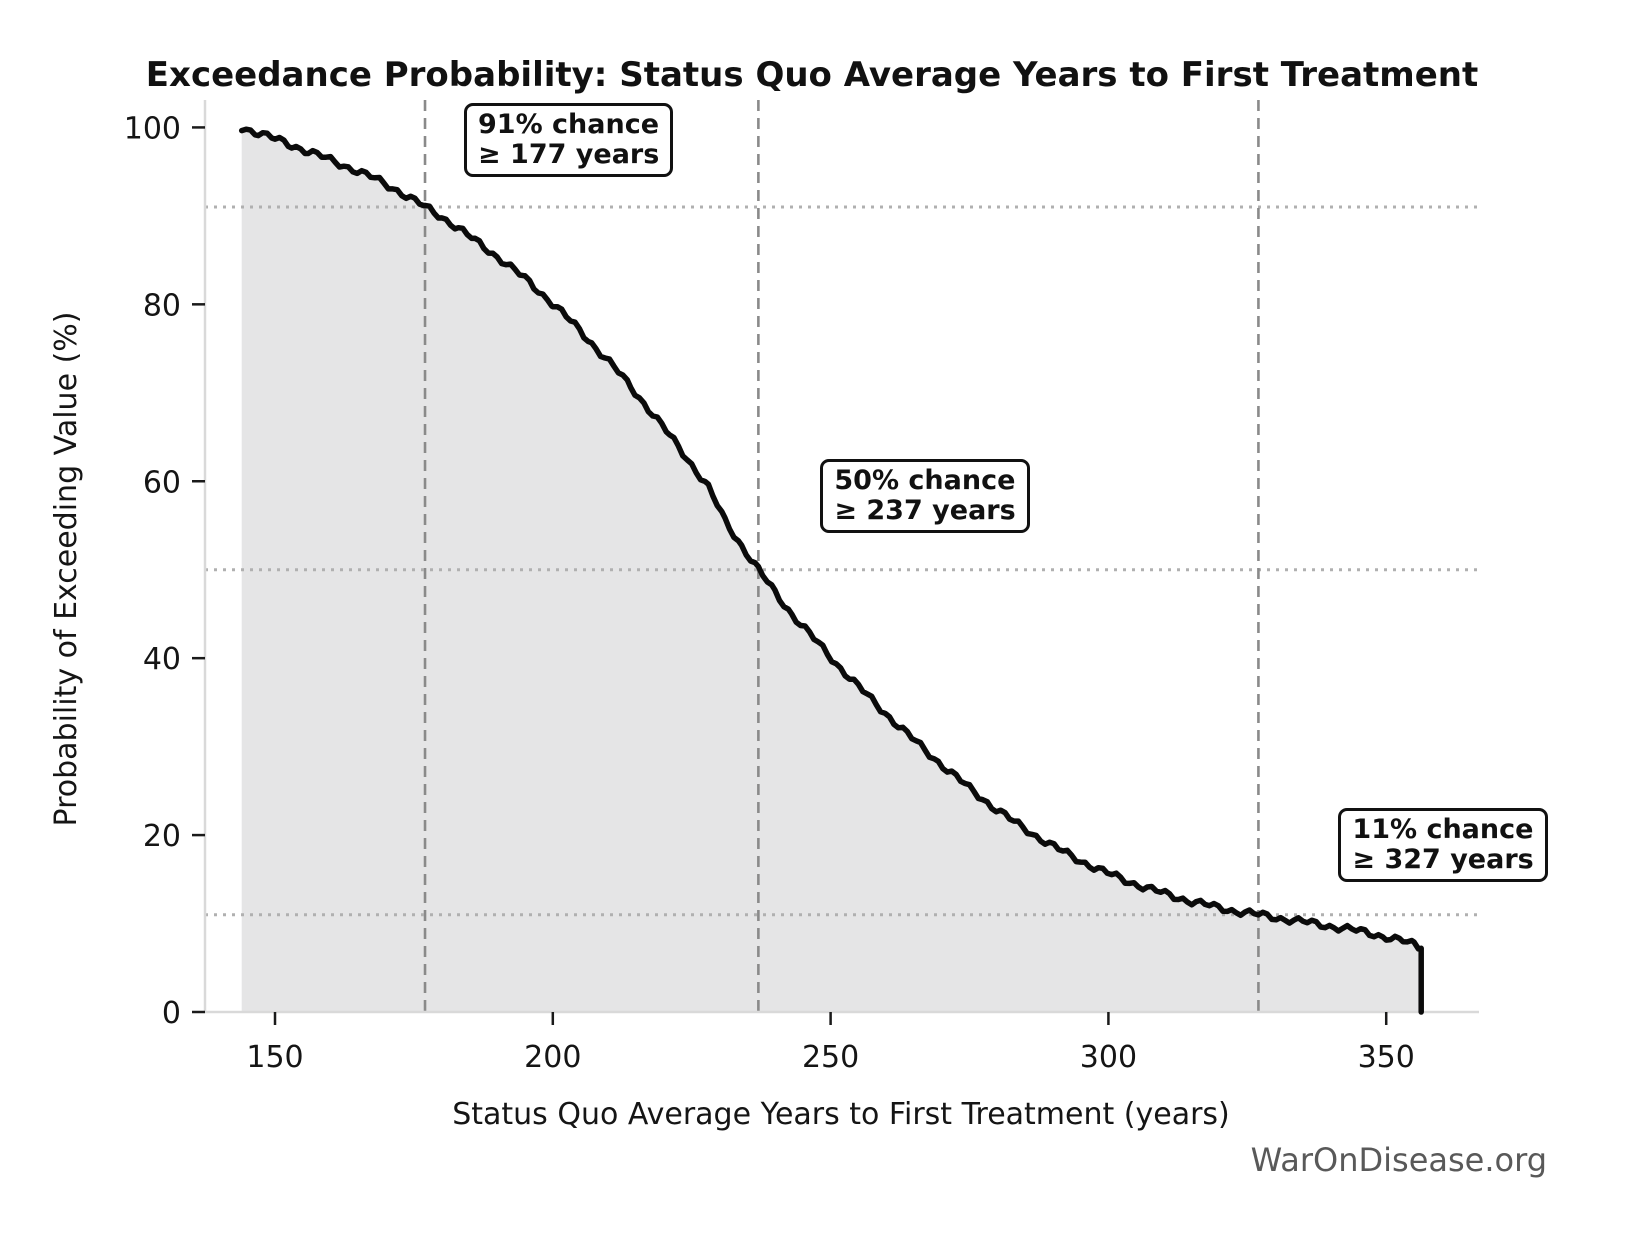 This screenshot has width=1632, height=1234. What do you see at coordinates (162, 659) in the screenshot?
I see `y-tick-label: 40` at bounding box center [162, 659].